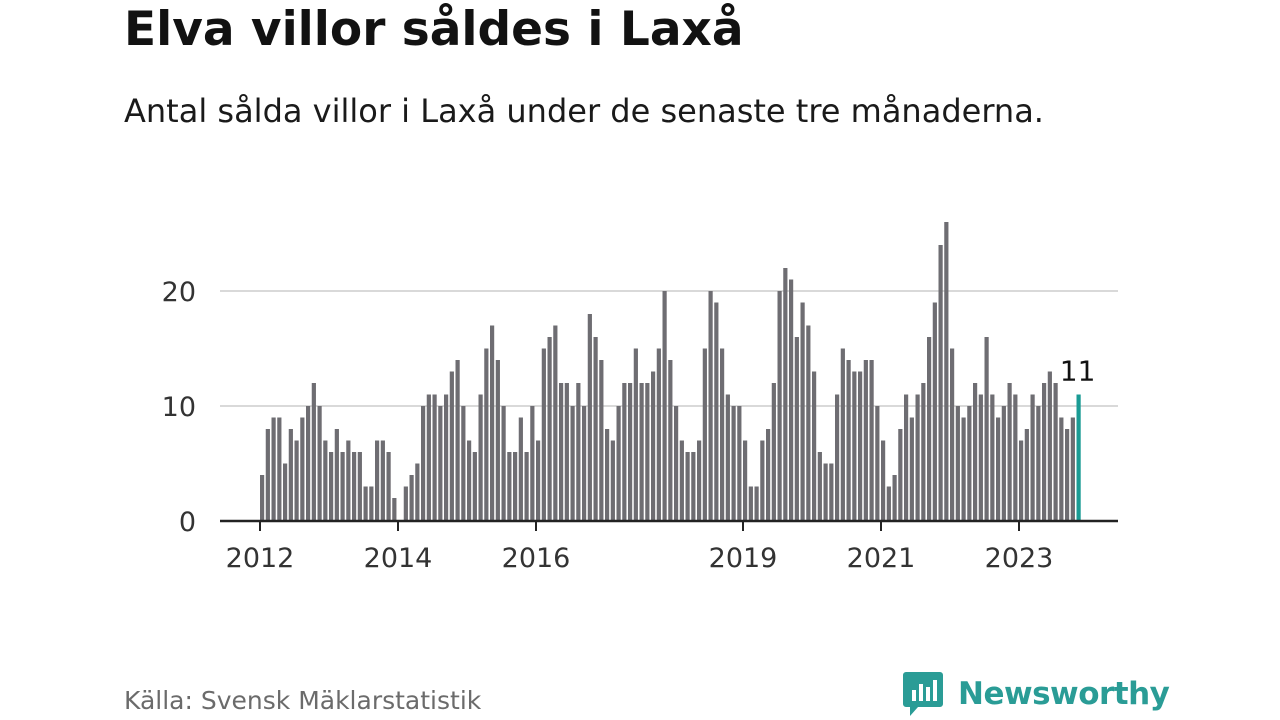 This screenshot has width=1280, height=720. Describe the element at coordinates (1019, 558) in the screenshot. I see `x-tick-label: 2023` at that location.